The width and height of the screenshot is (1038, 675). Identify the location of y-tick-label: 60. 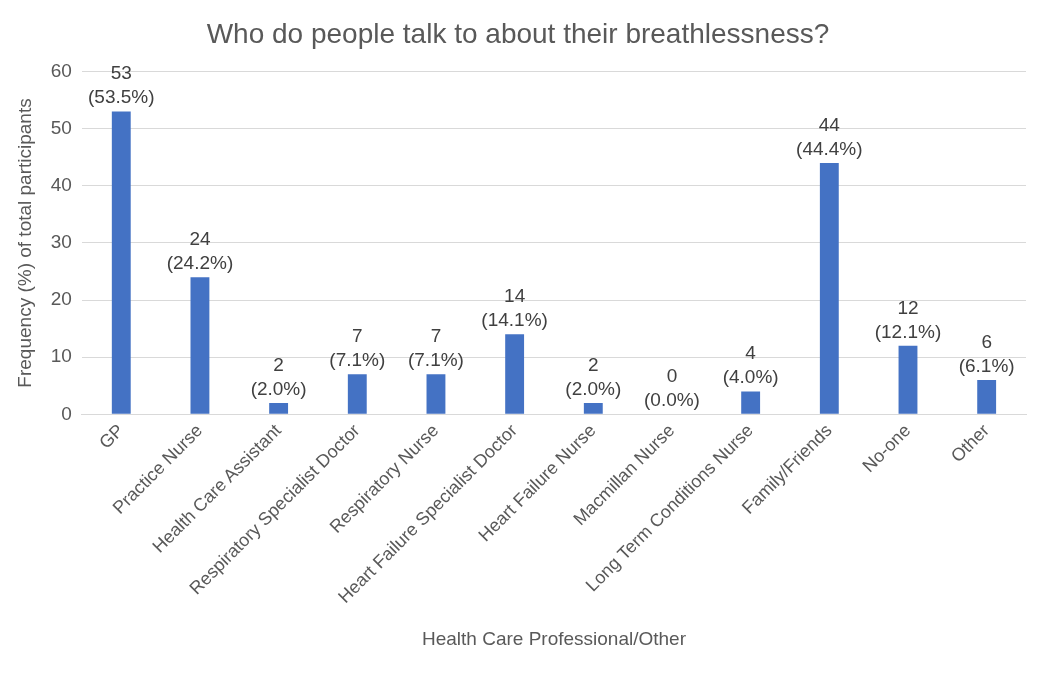
(61, 70).